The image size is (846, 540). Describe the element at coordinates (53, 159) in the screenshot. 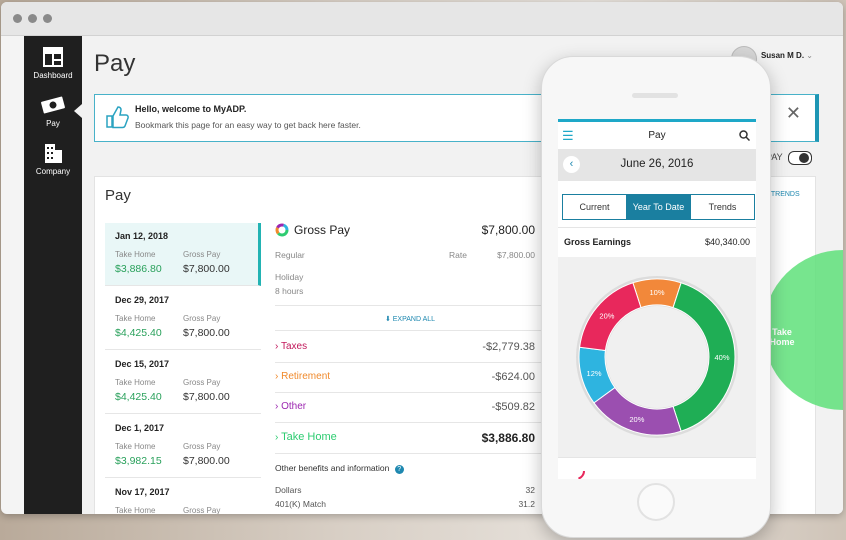

I see `sidebar-item-company: Company` at that location.